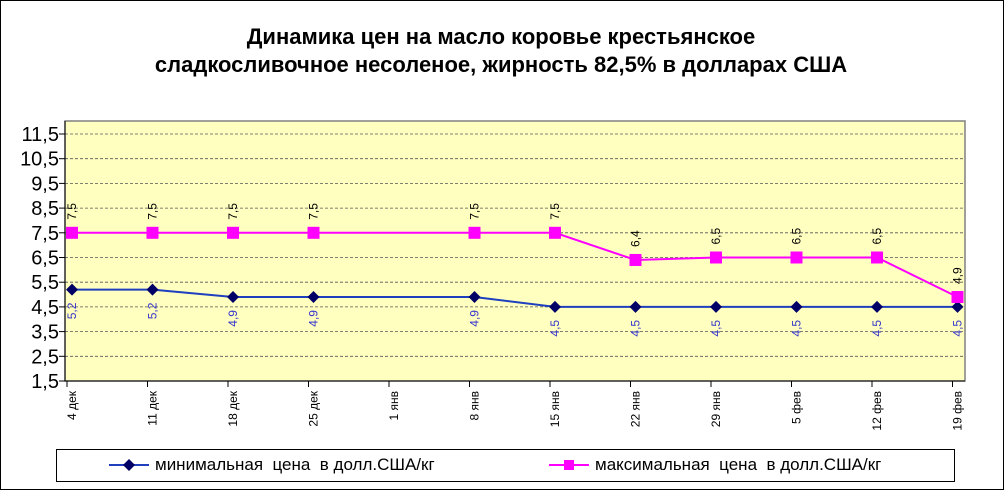 Image resolution: width=1004 pixels, height=490 pixels. Describe the element at coordinates (39, 160) in the screenshot. I see `y-tick-label: 10,5` at that location.